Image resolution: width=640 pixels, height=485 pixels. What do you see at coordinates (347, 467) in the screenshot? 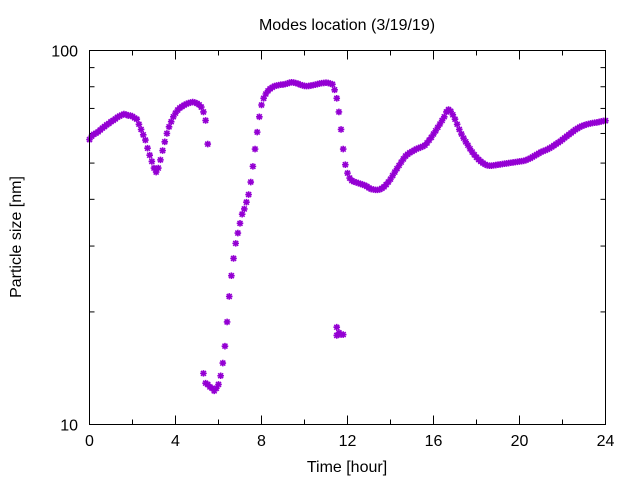
I see `x-axis-label: Time [hour]` at bounding box center [347, 467].